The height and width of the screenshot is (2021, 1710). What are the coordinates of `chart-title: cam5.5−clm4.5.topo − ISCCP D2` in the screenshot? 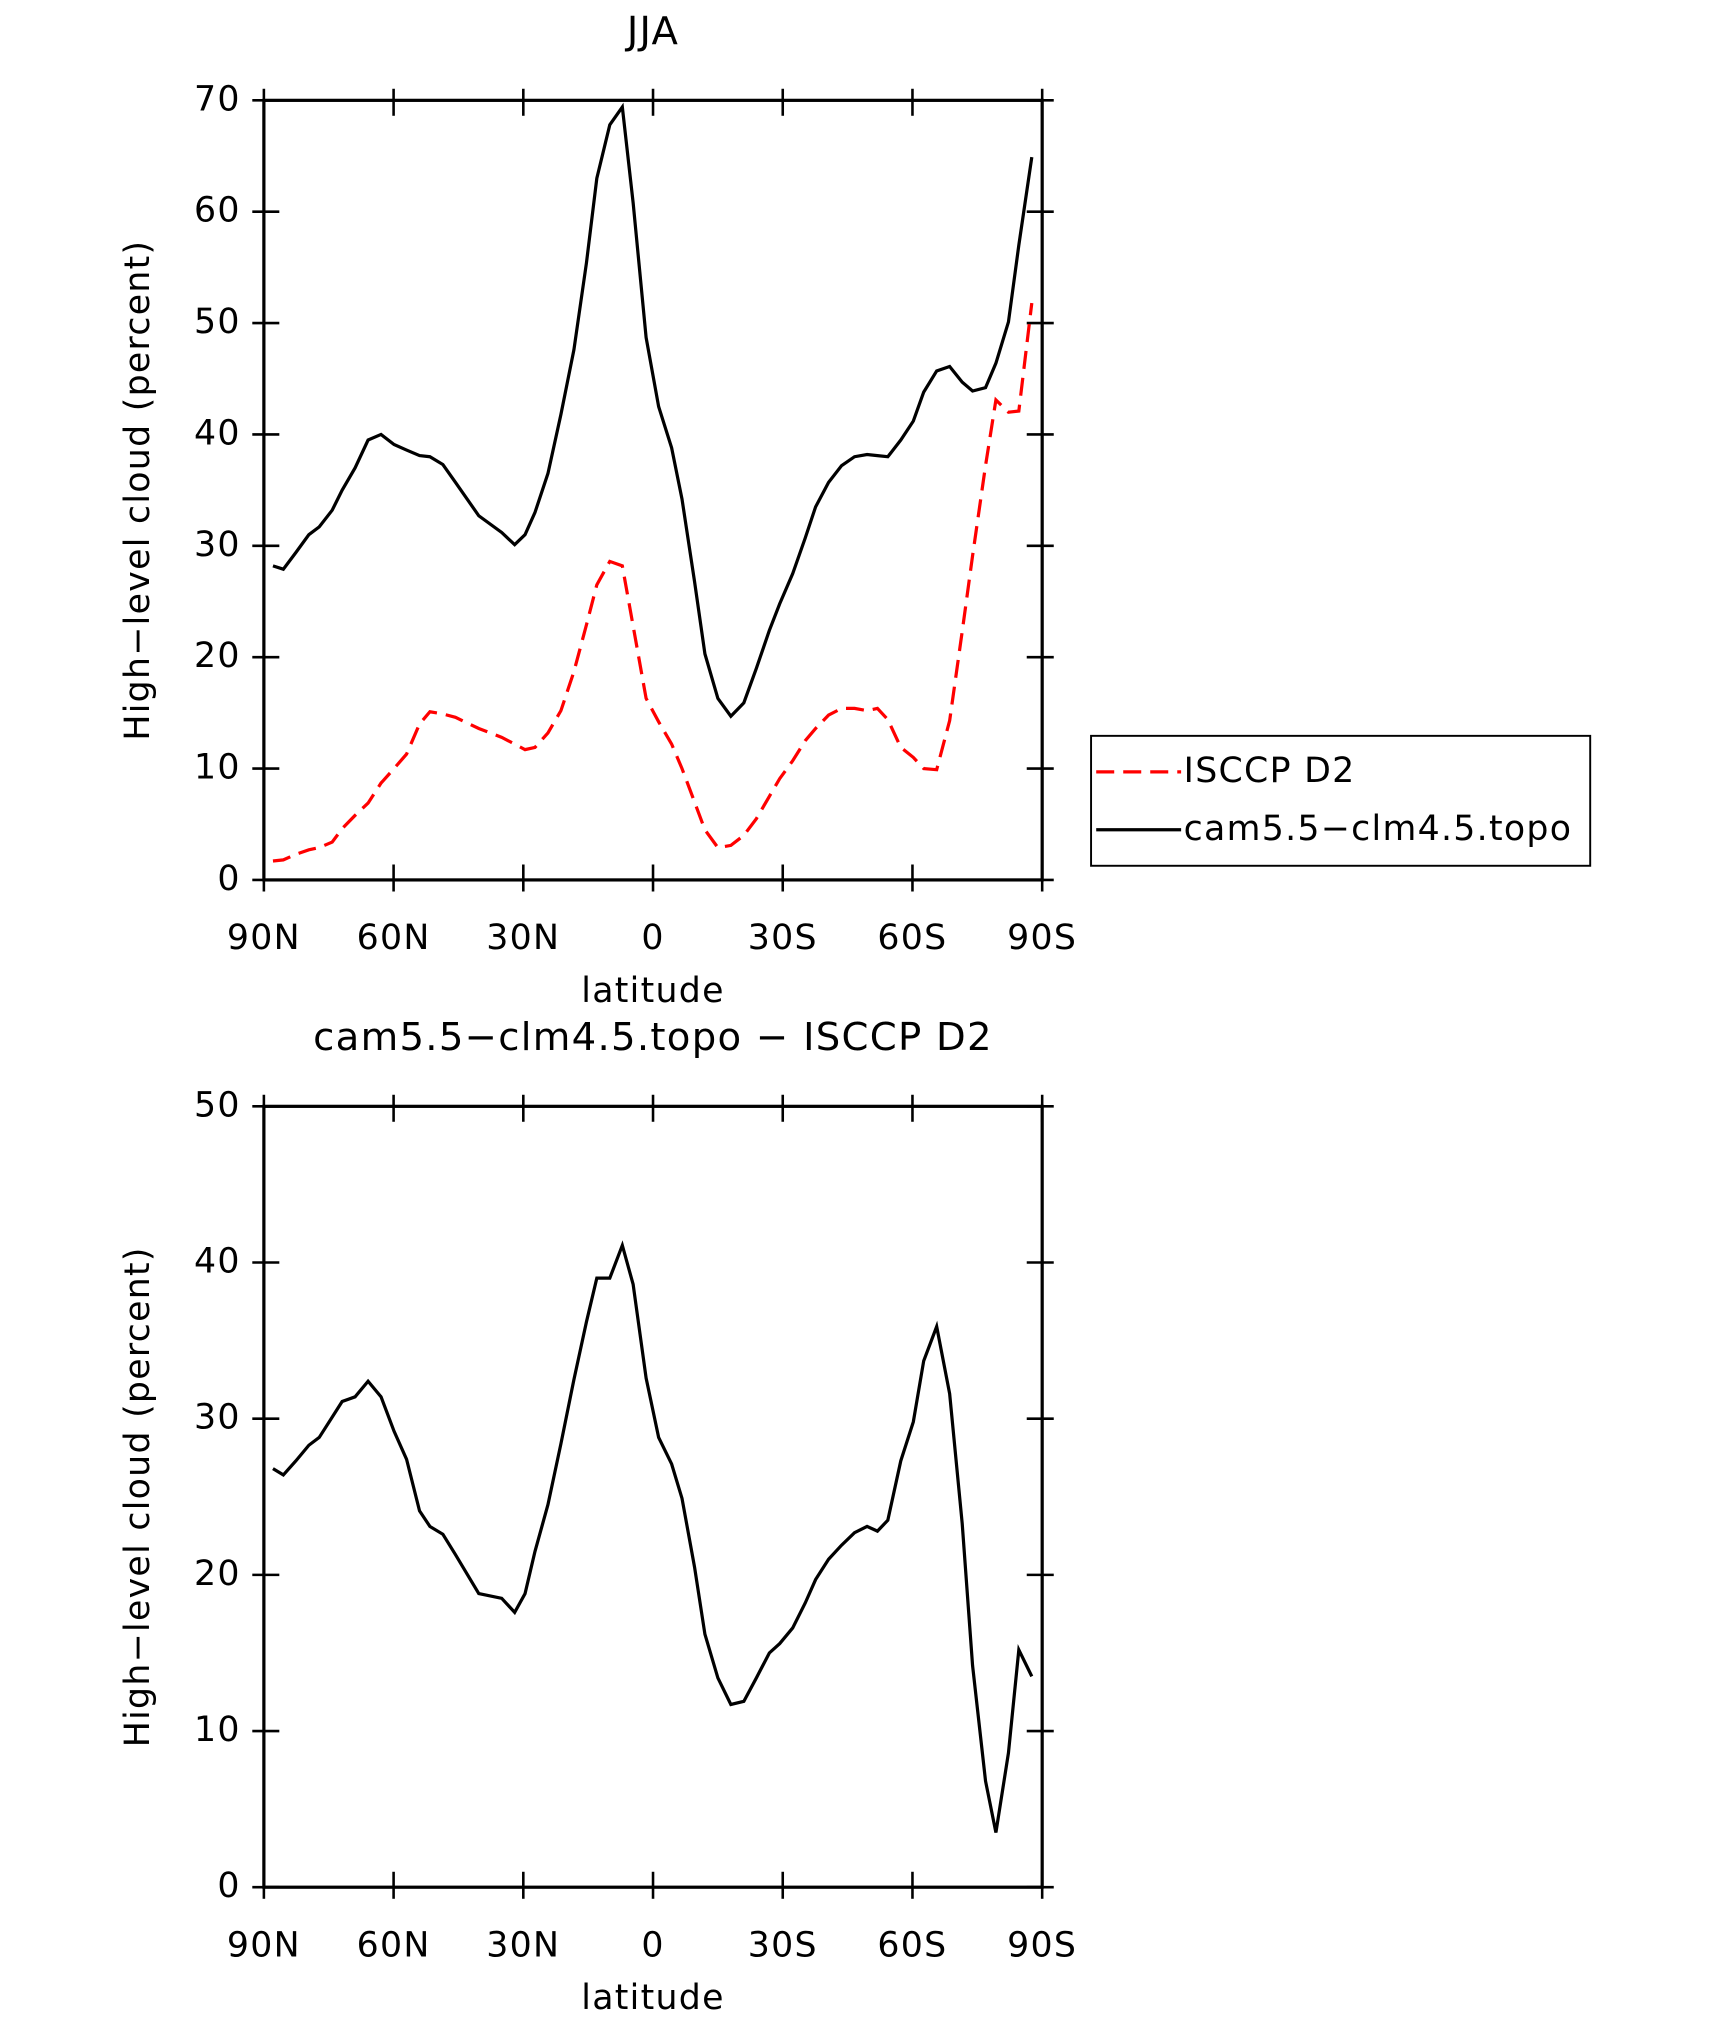 It's located at (653, 1037).